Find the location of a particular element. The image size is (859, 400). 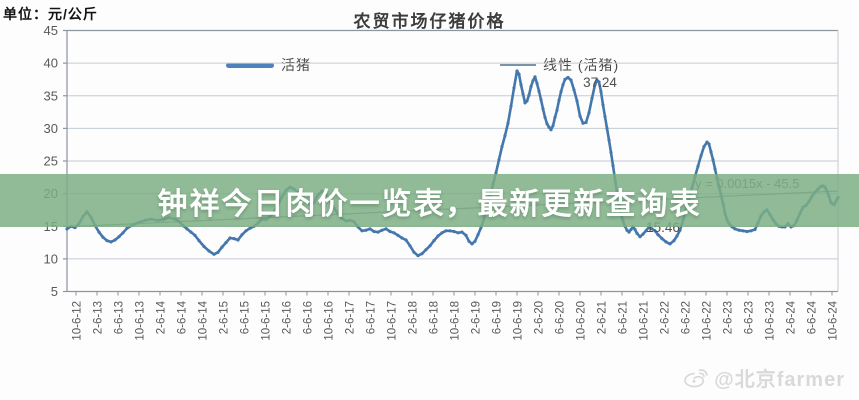

x-axis-tick-label: 10-6-17 is located at coordinates (393, 321).